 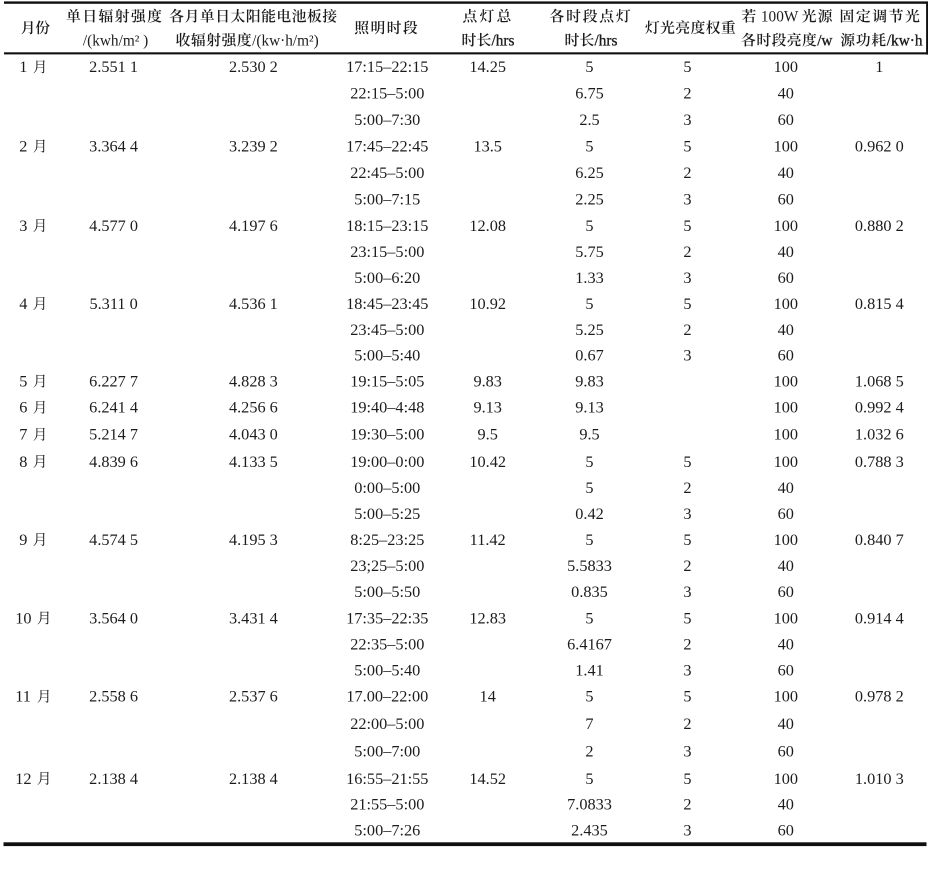 What do you see at coordinates (387, 225) in the screenshot?
I see `svg-text: 18:15–23:15` at bounding box center [387, 225].